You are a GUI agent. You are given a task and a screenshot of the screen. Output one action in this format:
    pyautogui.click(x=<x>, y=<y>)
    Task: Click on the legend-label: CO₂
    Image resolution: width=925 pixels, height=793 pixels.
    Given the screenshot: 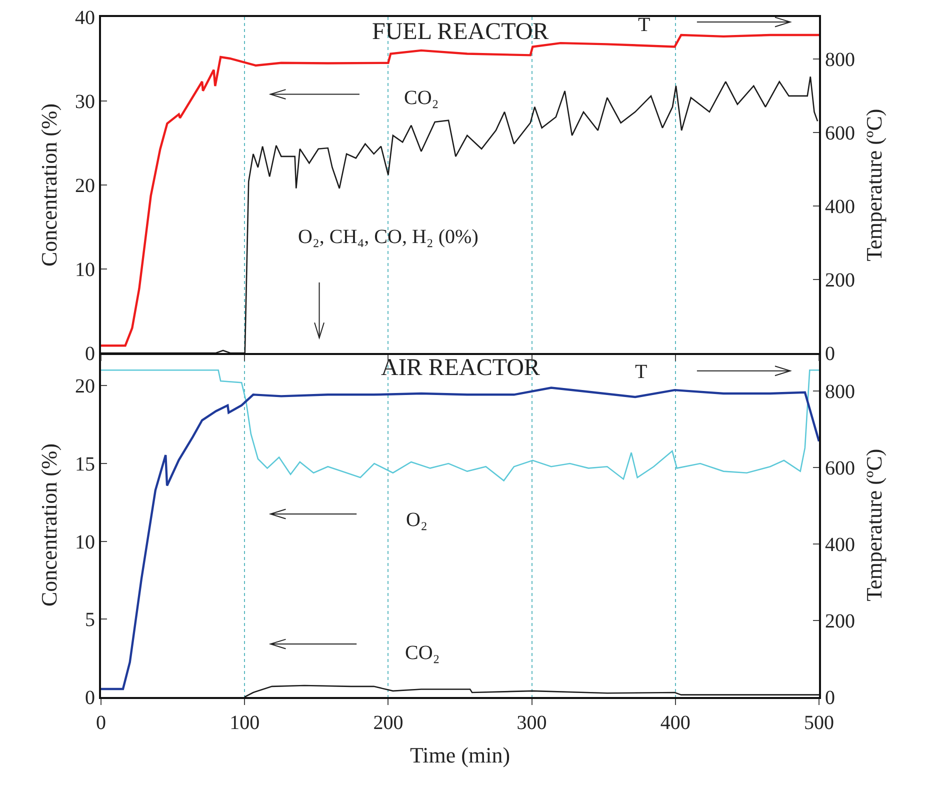 What is the action you would take?
    pyautogui.click(x=421, y=98)
    